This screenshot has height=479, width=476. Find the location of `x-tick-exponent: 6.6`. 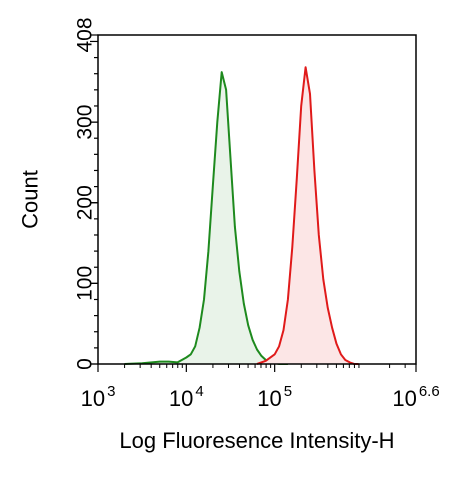

x-tick-exponent: 6.6 is located at coordinates (429, 391).